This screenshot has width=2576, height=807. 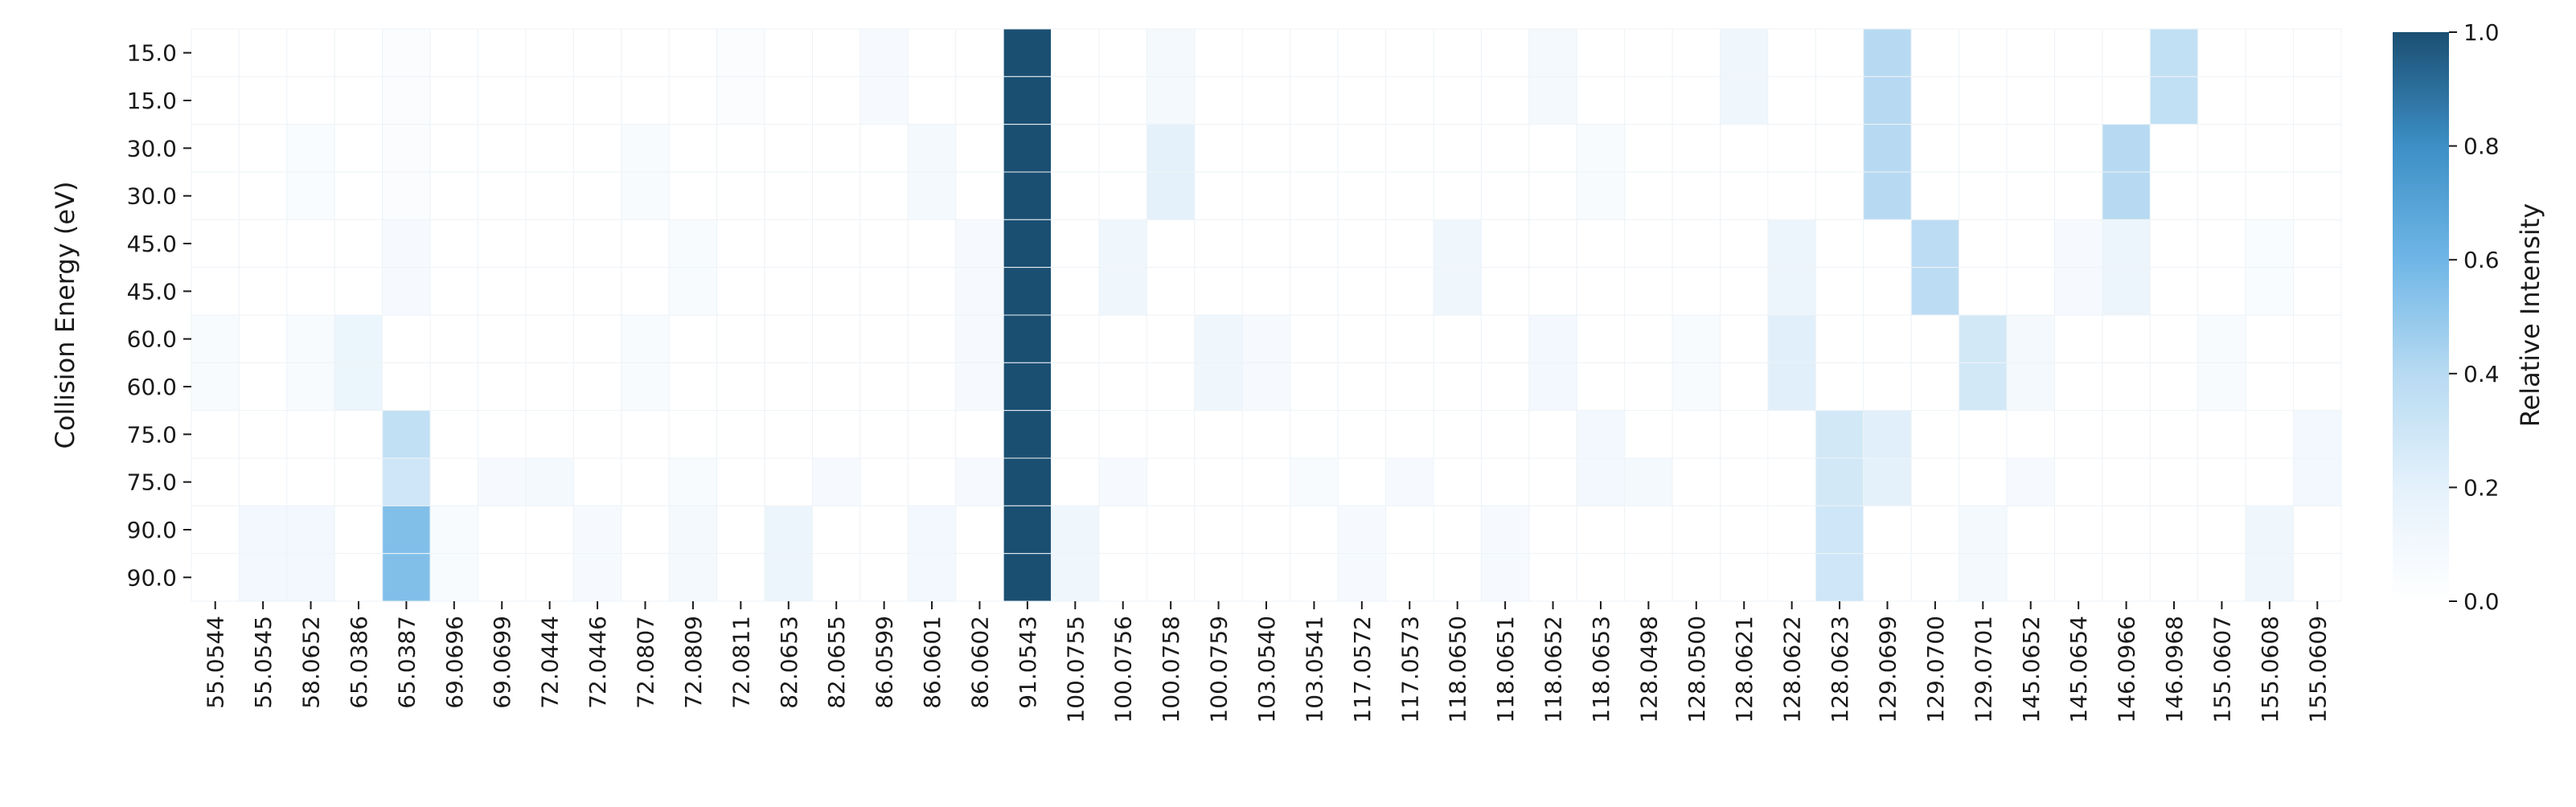 What do you see at coordinates (152, 101) in the screenshot?
I see `y-tick-label: 15.0` at bounding box center [152, 101].